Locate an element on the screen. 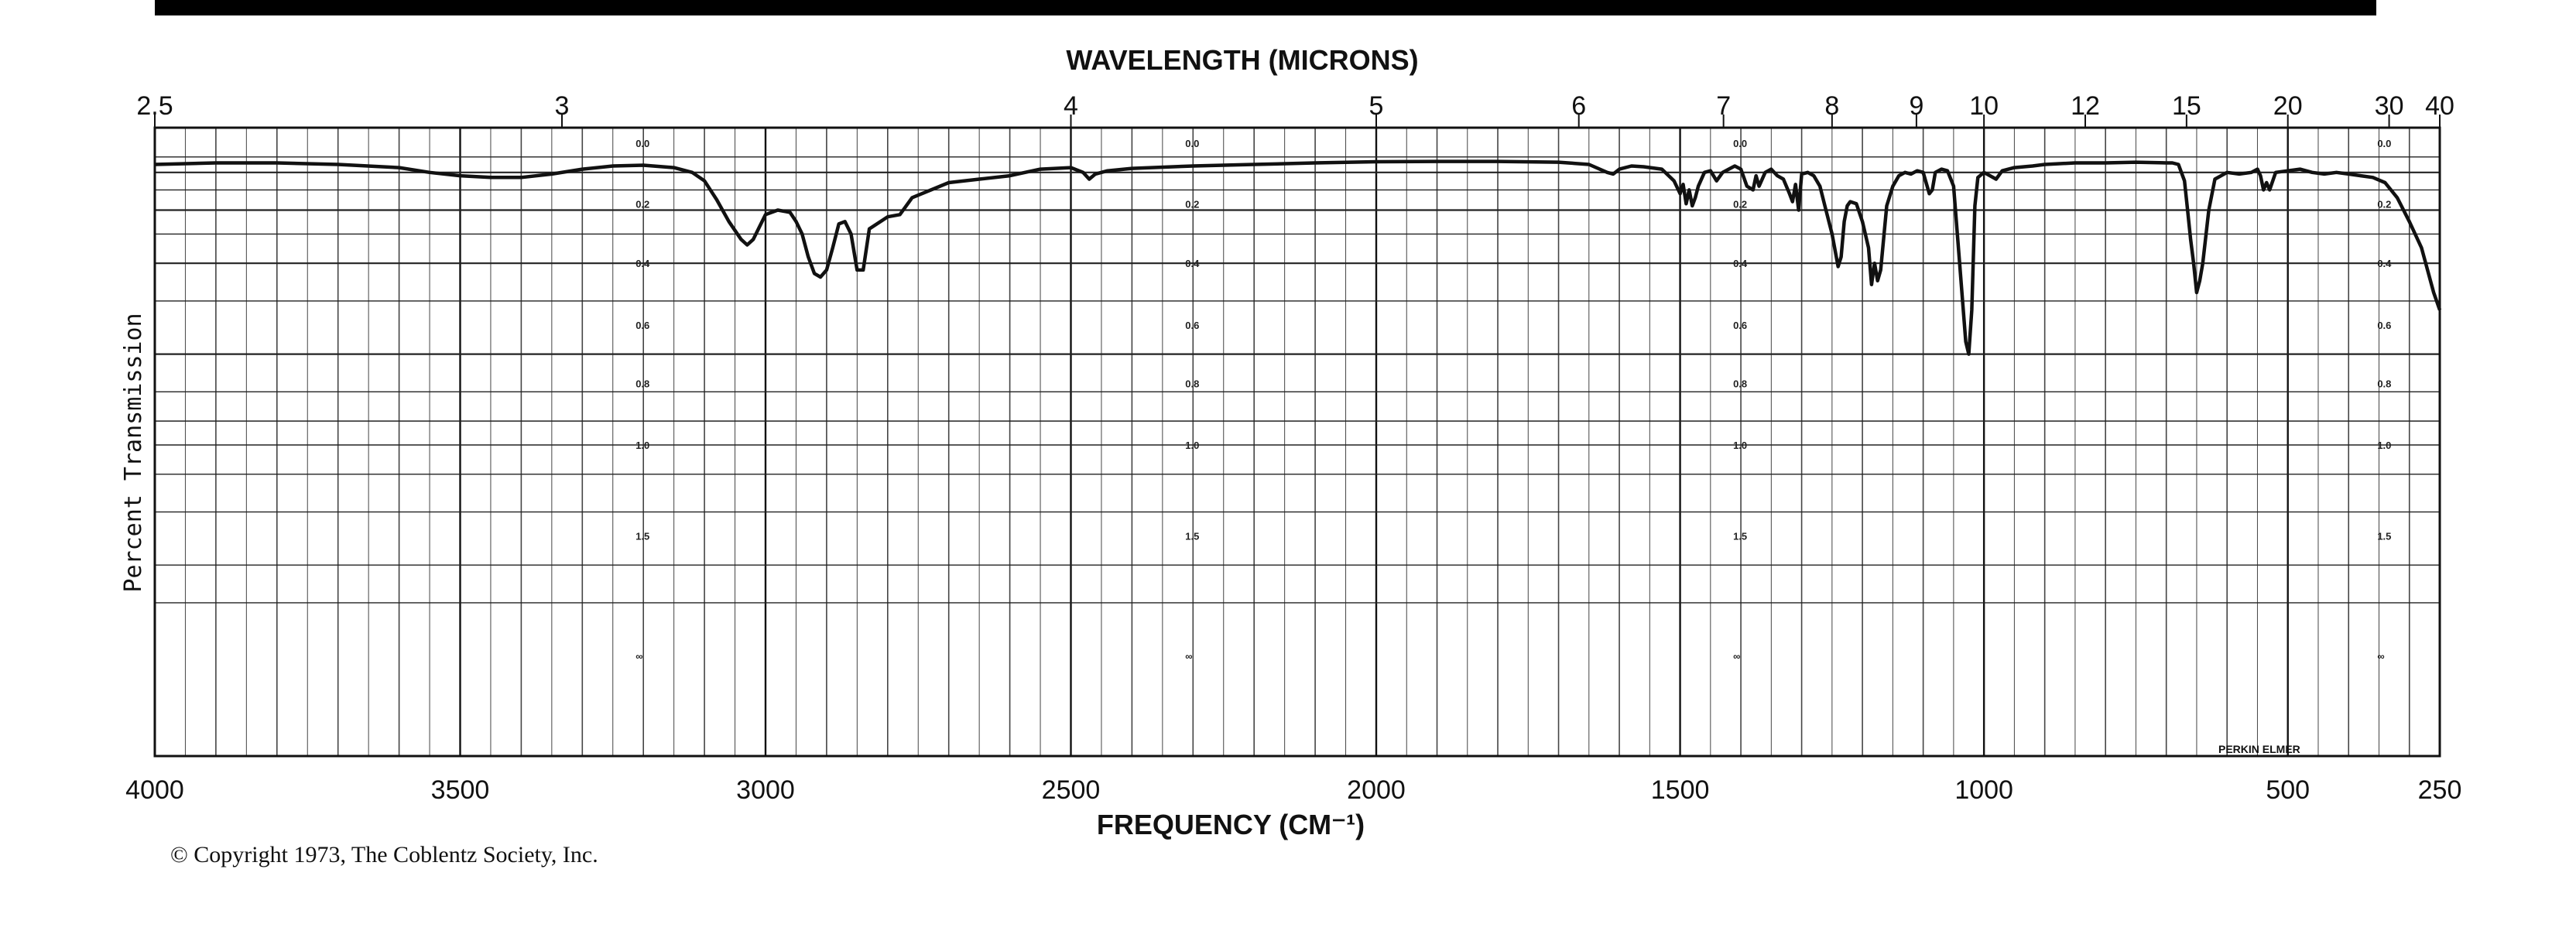  wavelength-tick-label: 15 is located at coordinates (2187, 106).